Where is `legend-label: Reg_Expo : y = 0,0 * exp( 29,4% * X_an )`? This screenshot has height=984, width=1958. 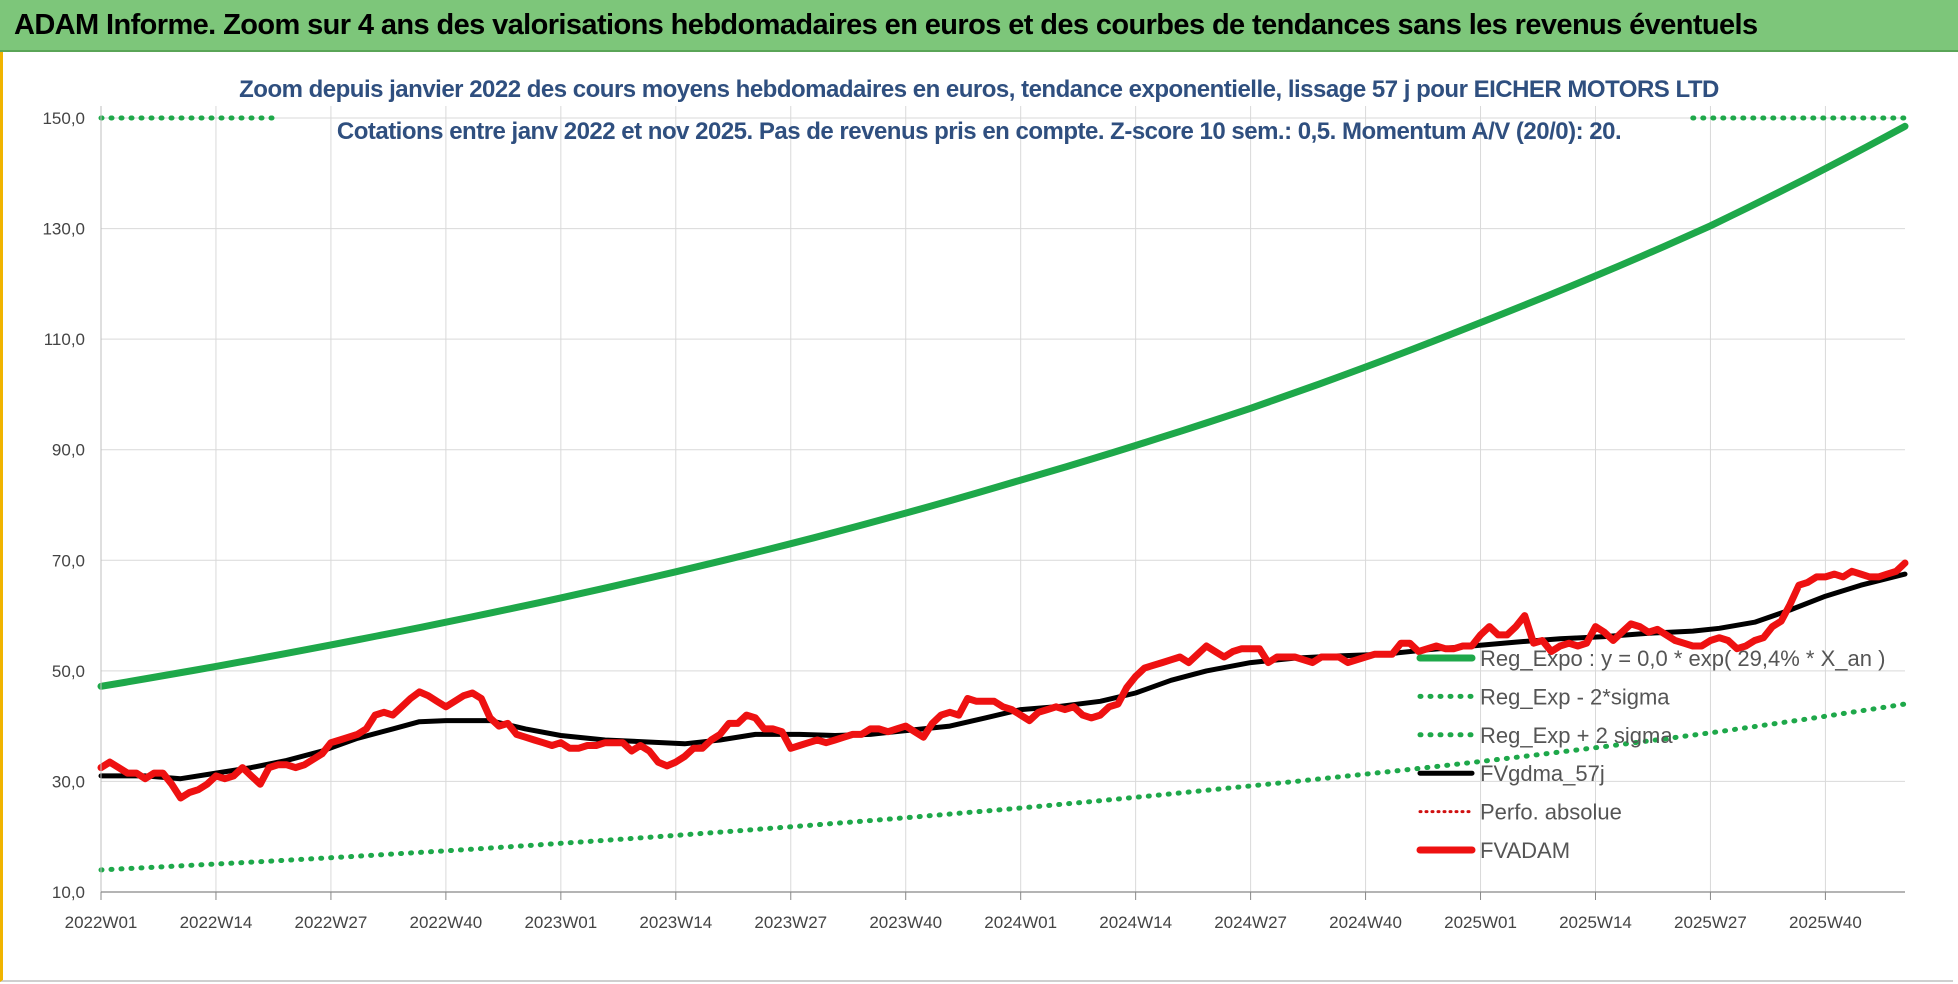 legend-label: Reg_Expo : y = 0,0 * exp( 29,4% * X_an ) is located at coordinates (1682, 658).